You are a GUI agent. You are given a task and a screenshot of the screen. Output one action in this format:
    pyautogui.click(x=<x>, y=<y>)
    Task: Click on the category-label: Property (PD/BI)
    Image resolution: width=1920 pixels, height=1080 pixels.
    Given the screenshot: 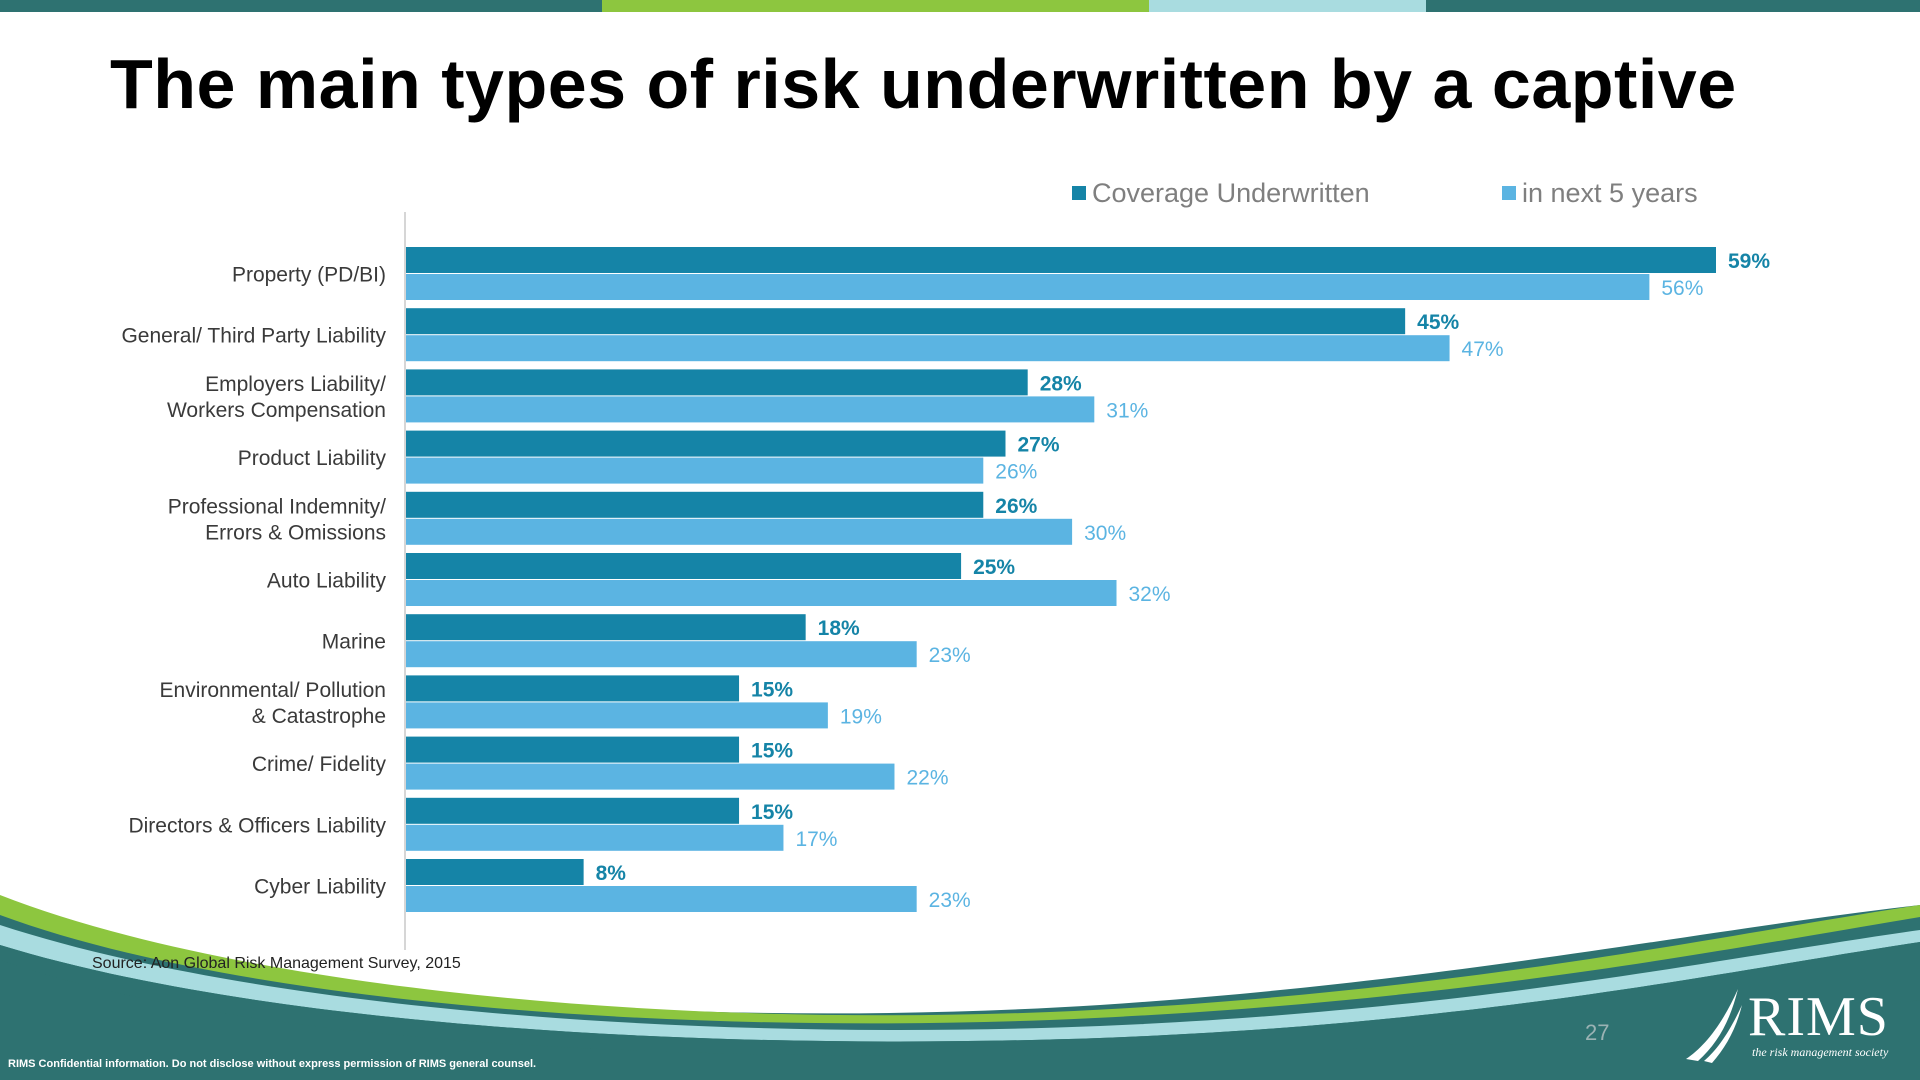 What is the action you would take?
    pyautogui.click(x=309, y=275)
    